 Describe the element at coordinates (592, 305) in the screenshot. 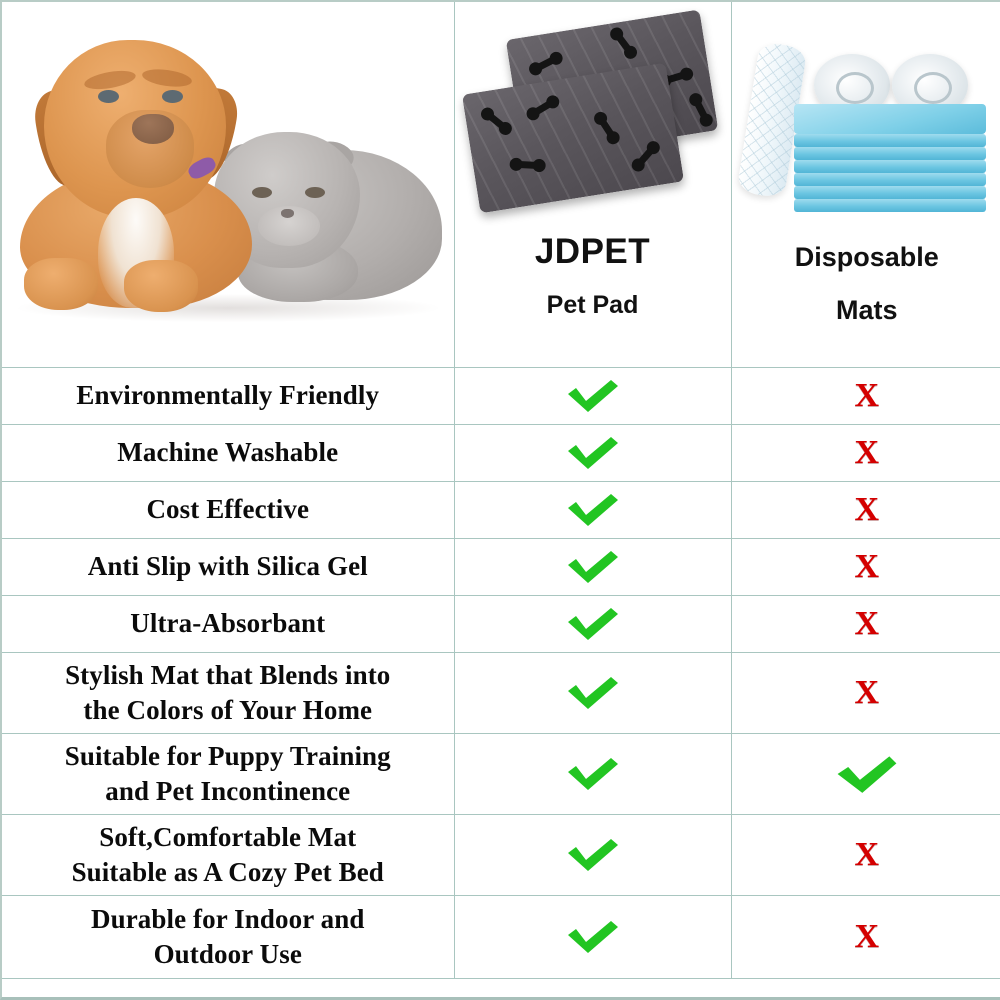

I see `brand-product-type: Pet Pad` at that location.